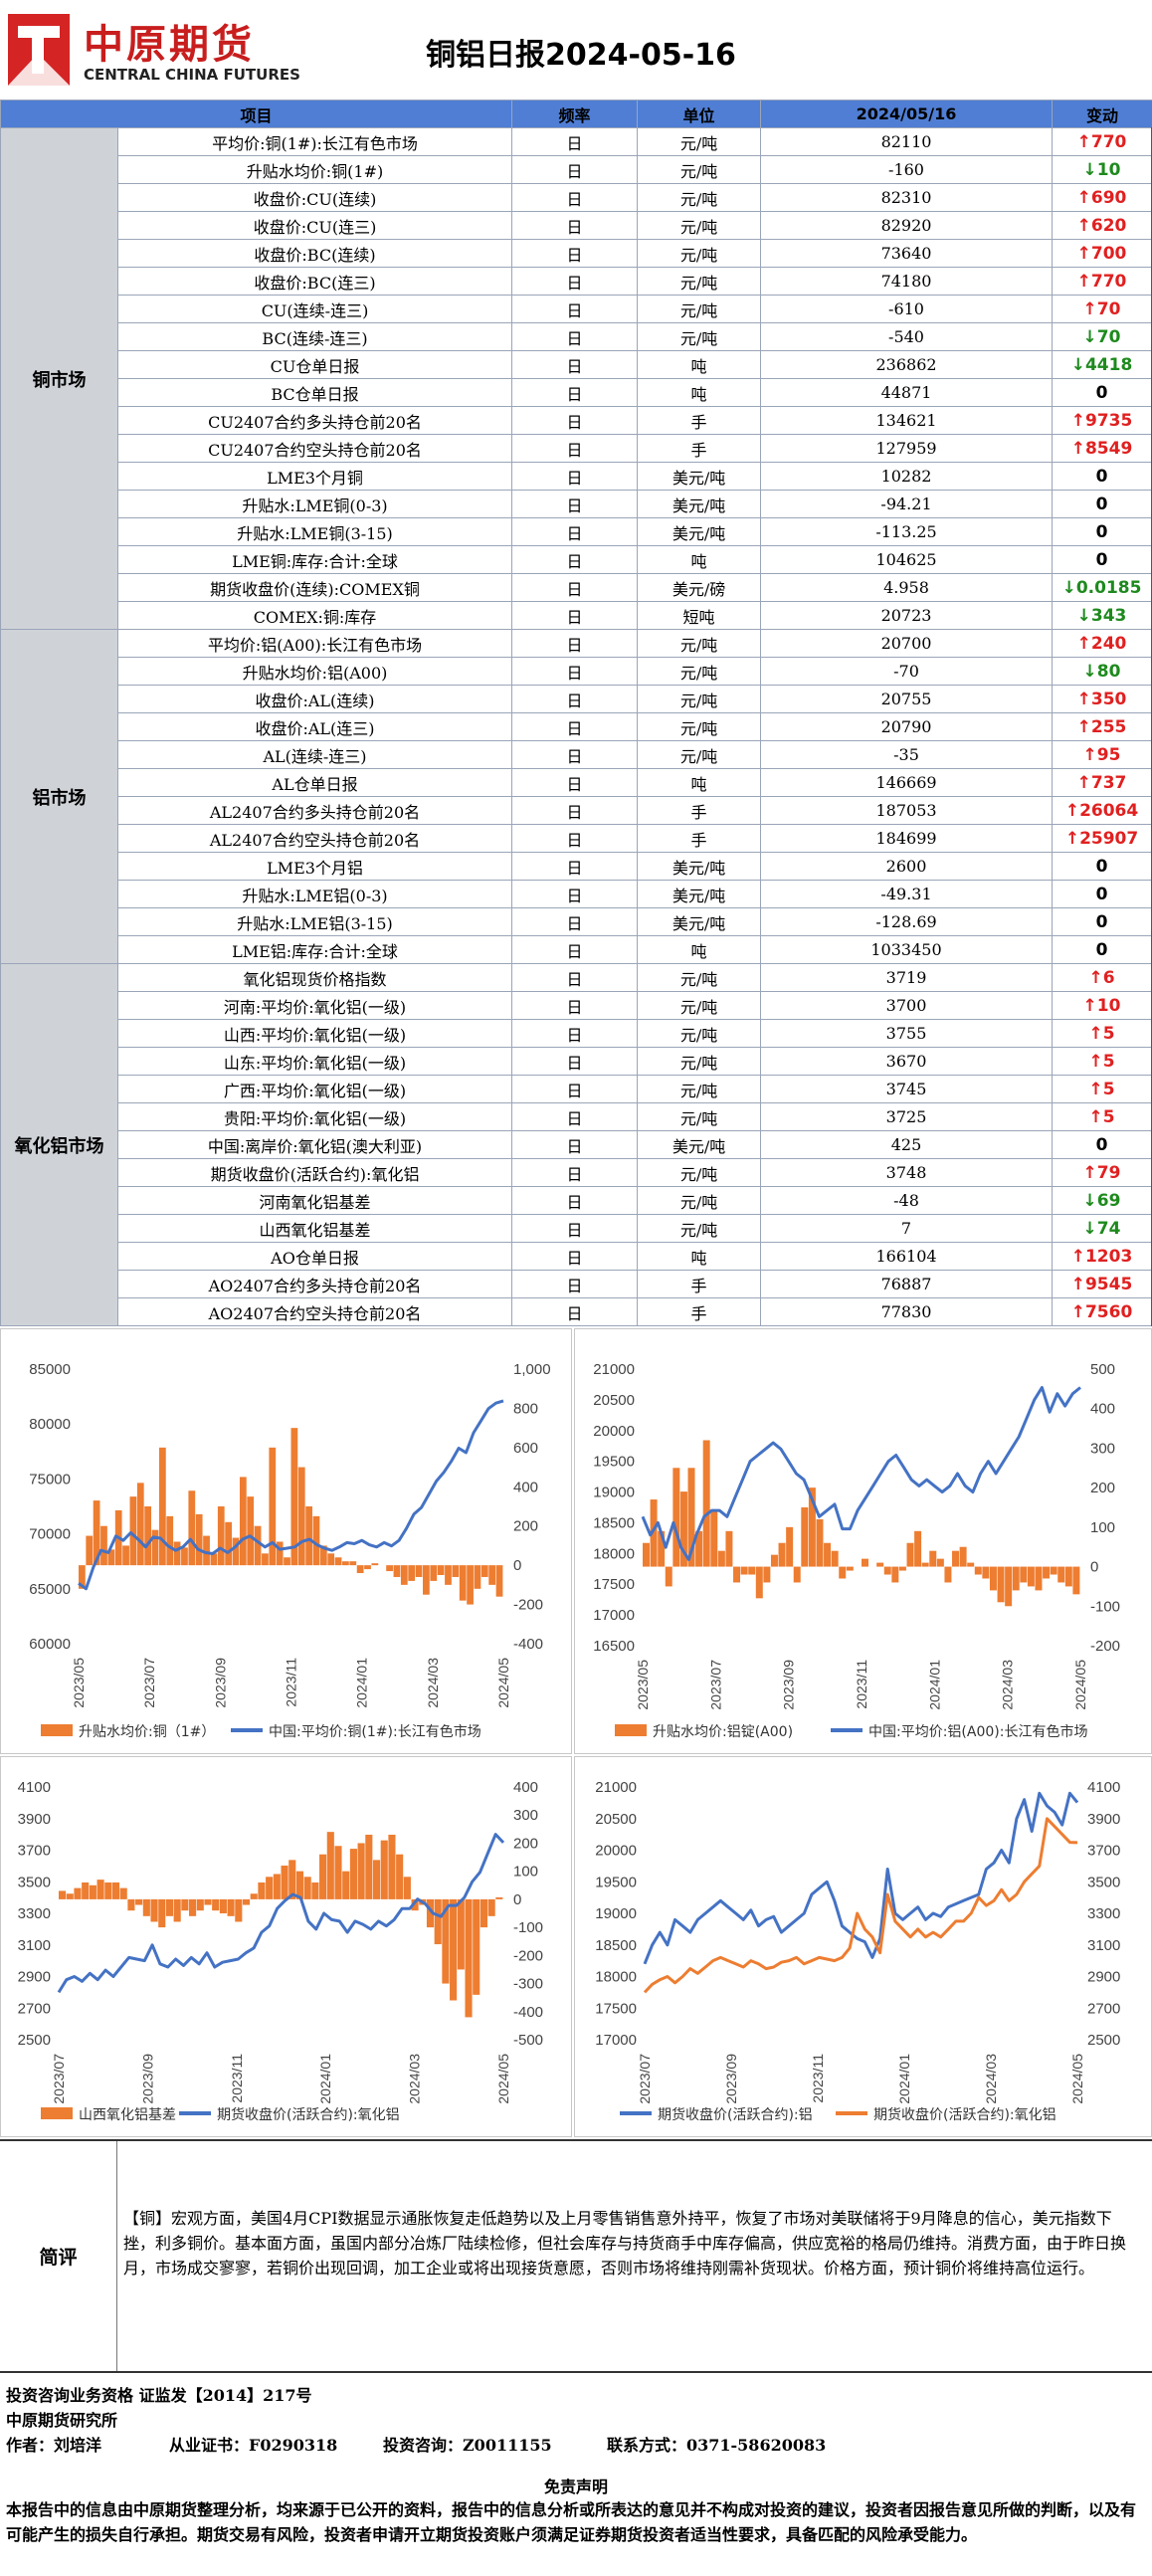 The height and width of the screenshot is (2576, 1152). Describe the element at coordinates (314, 949) in the screenshot. I see `item-name: LME铝:库存:合计:全球` at that location.